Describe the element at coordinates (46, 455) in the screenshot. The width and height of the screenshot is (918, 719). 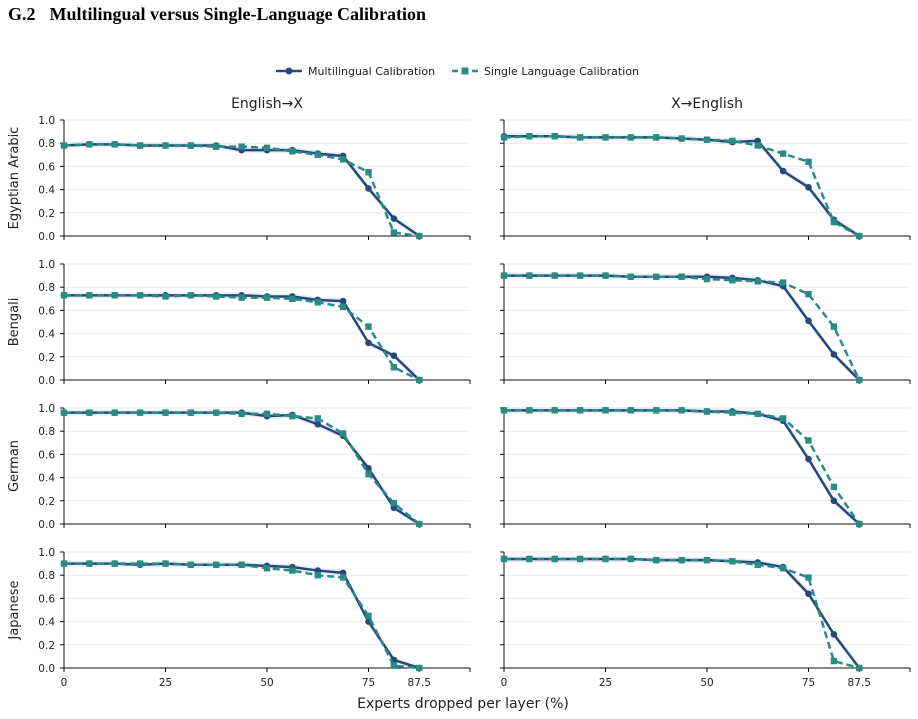
I see `y-tick-label: 0.6` at that location.